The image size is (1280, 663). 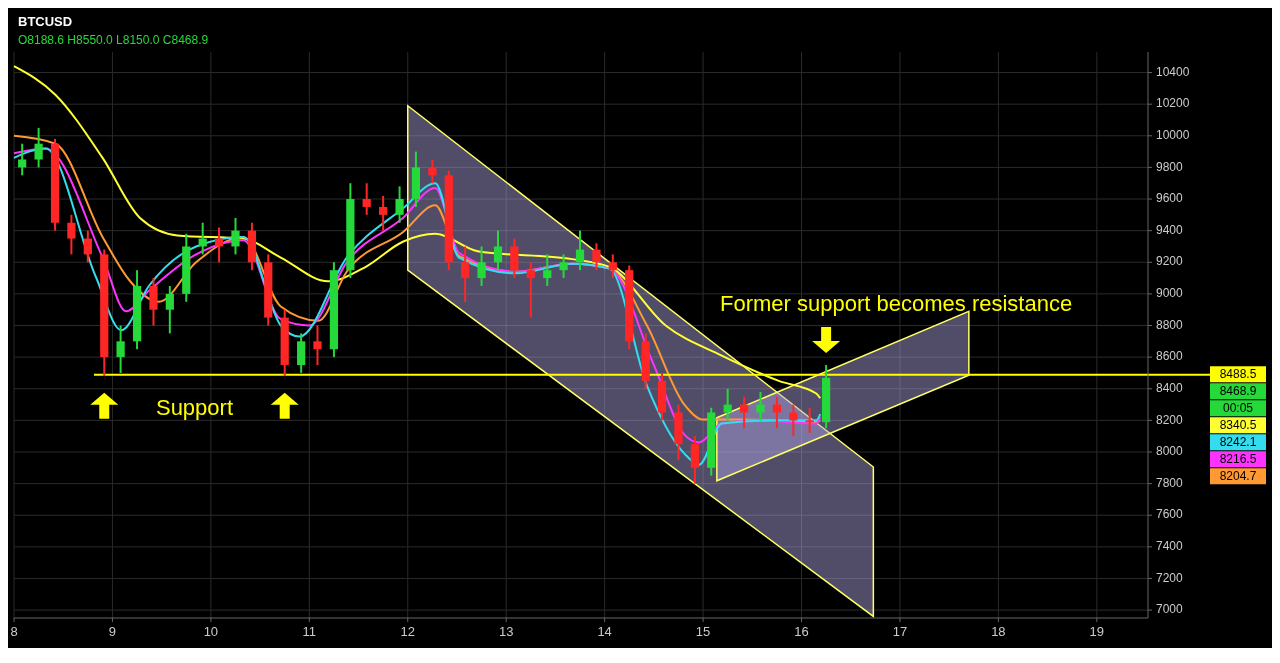 What do you see at coordinates (45, 21) in the screenshot?
I see `chart-title: BTCUSD` at bounding box center [45, 21].